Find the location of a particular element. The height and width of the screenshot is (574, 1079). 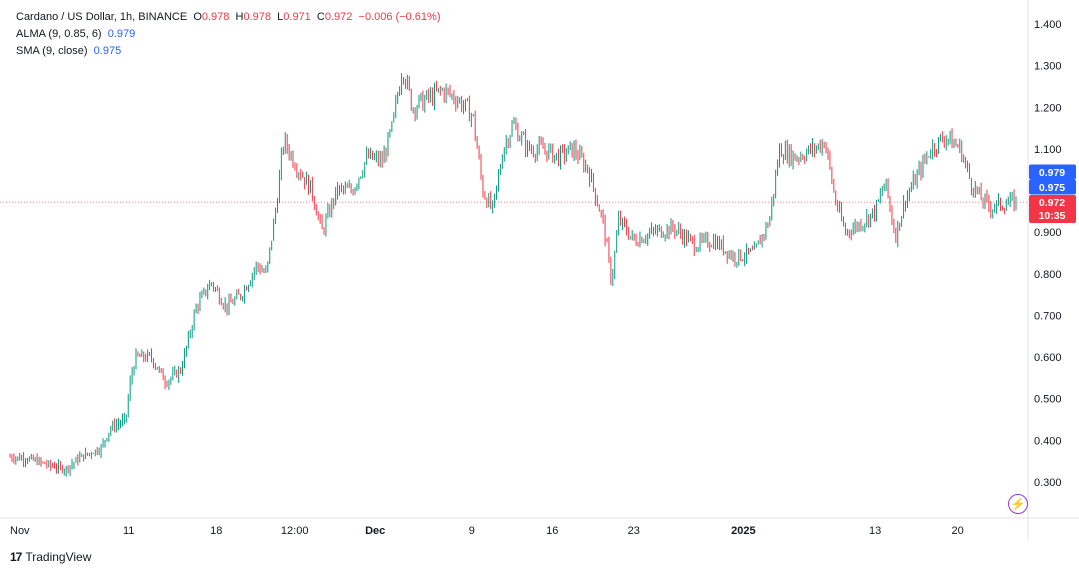

price-badge-bg is located at coordinates (1052, 209).